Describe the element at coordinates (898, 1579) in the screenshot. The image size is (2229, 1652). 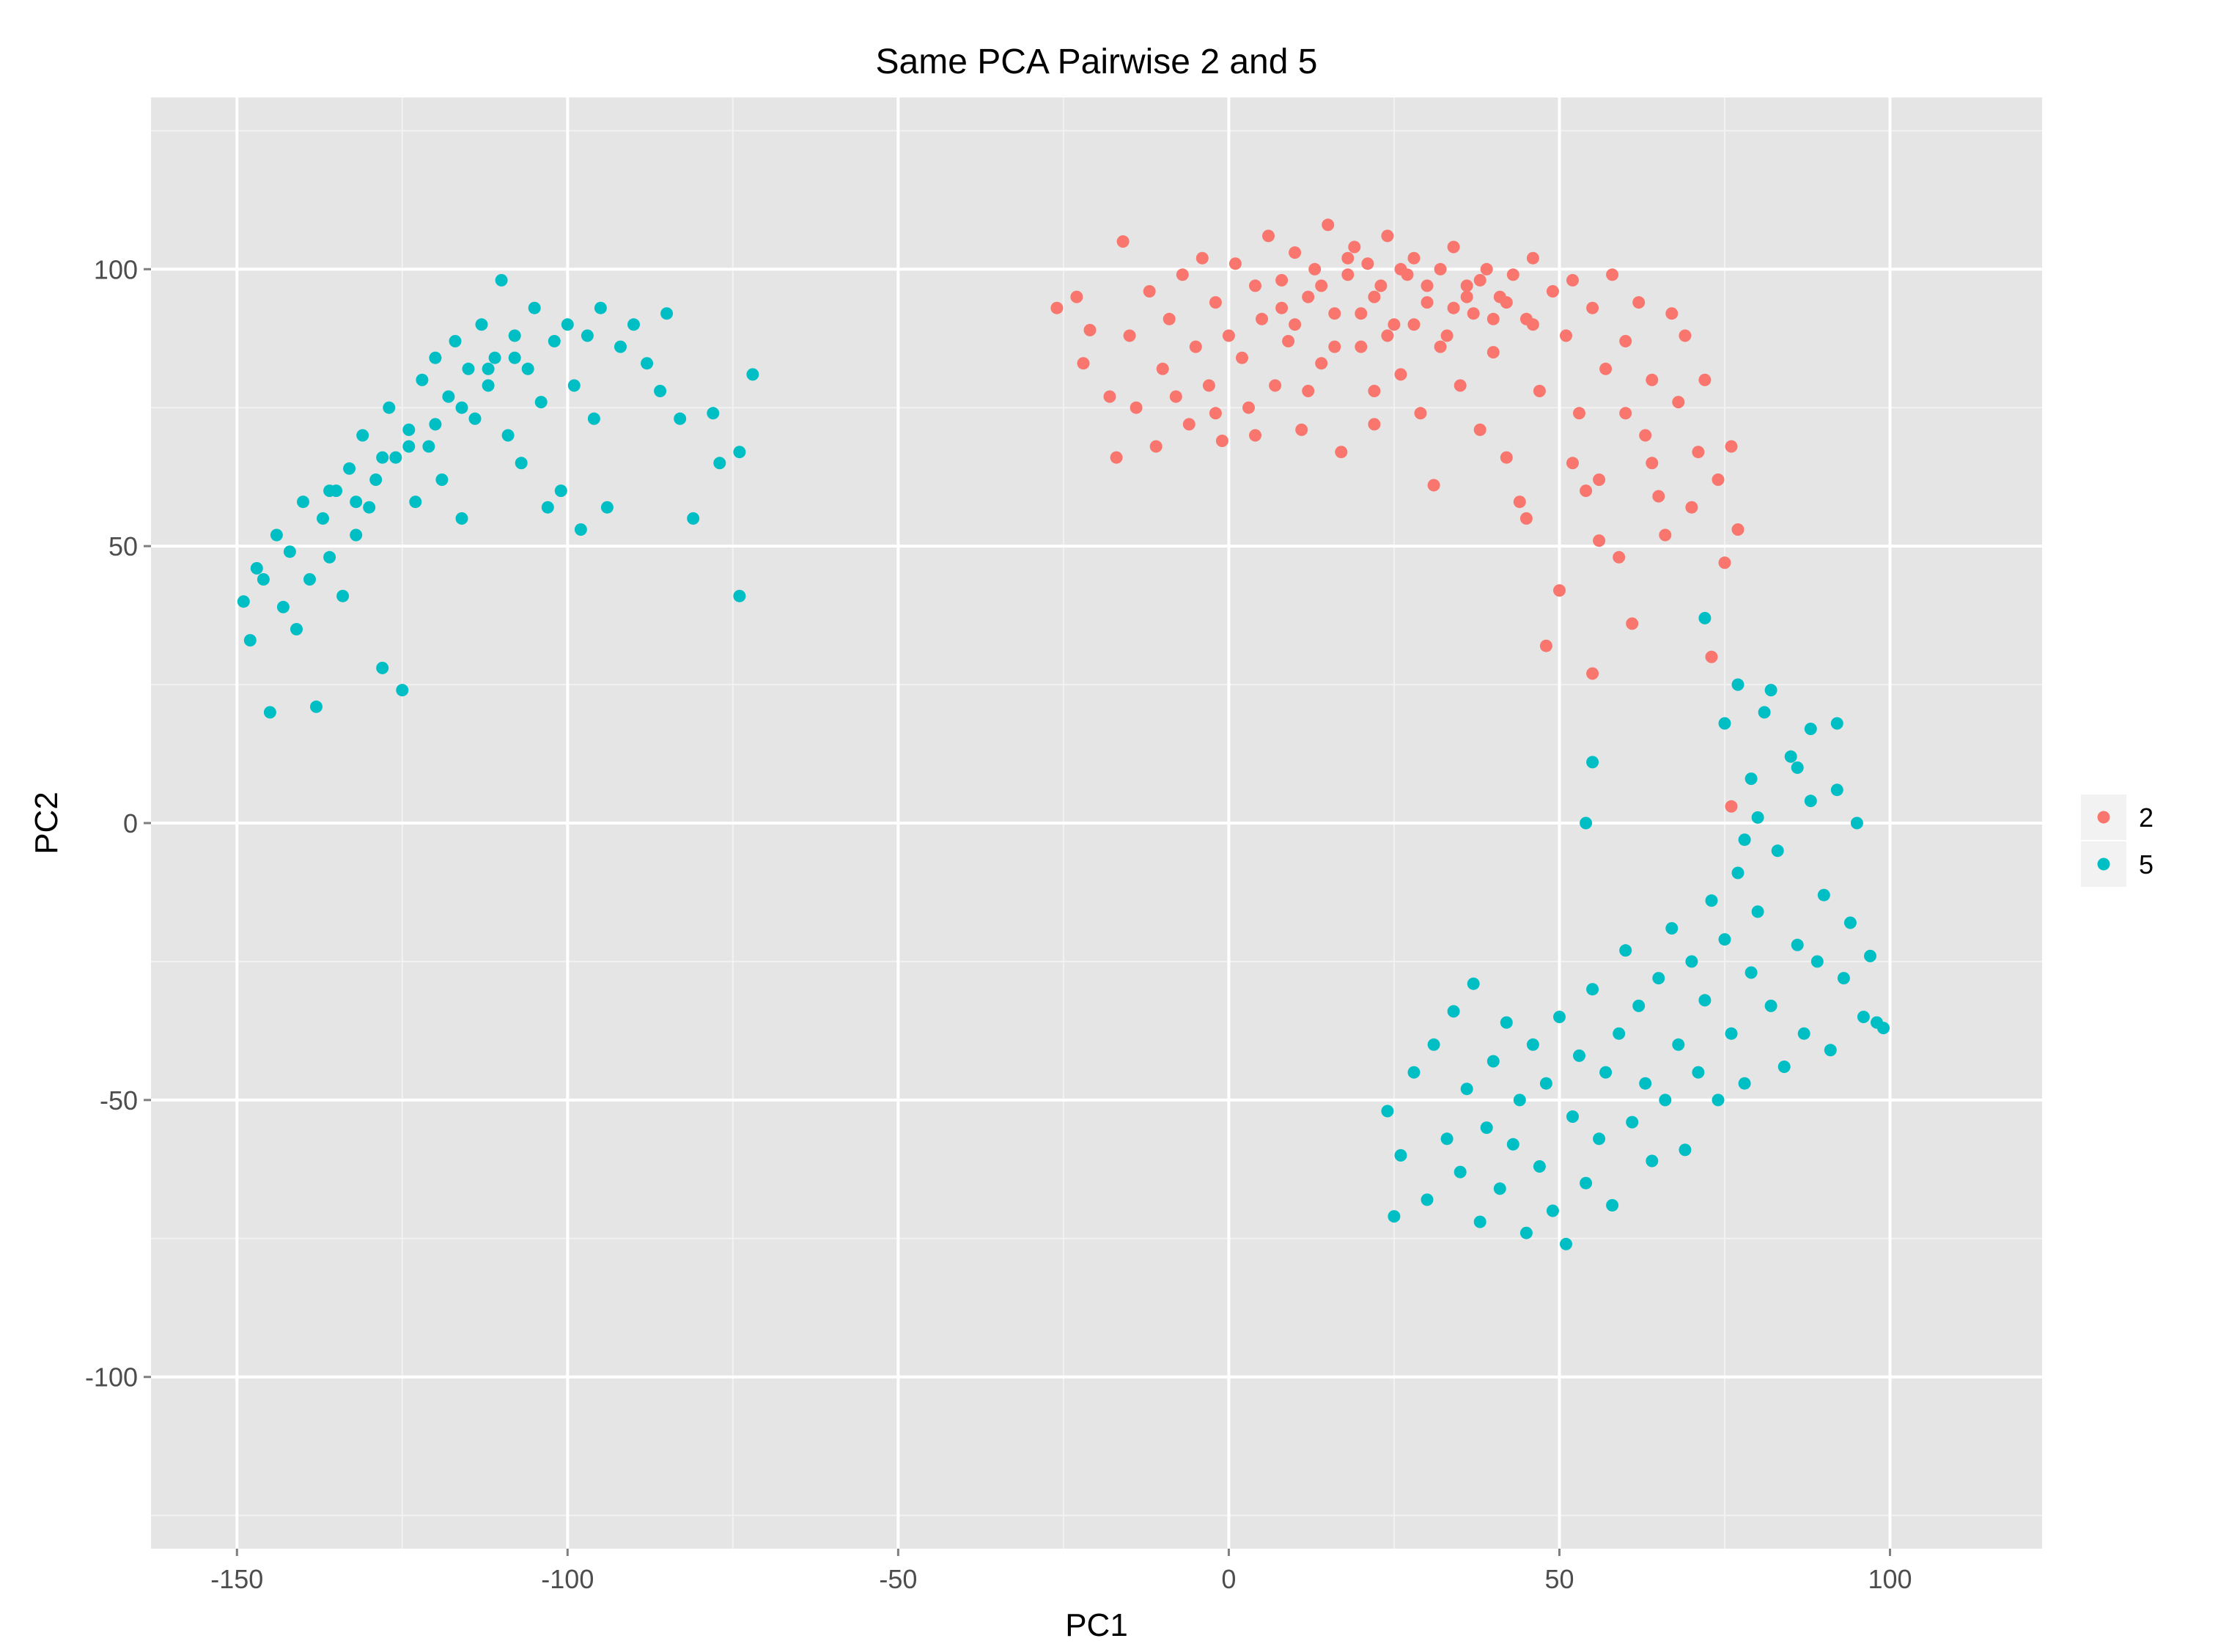
I see `x-tick-label-2: -50` at that location.